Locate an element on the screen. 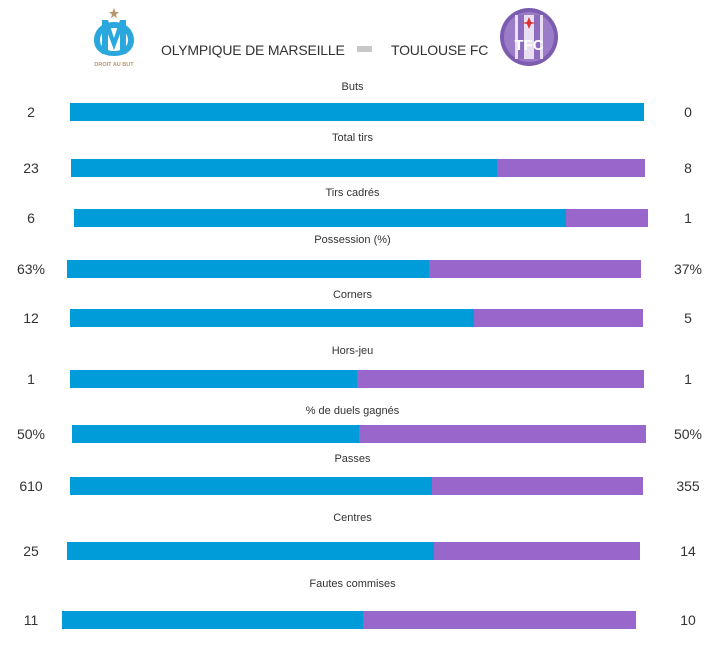 This screenshot has width=705, height=646. stat-label: Tirs cadrés is located at coordinates (352, 193).